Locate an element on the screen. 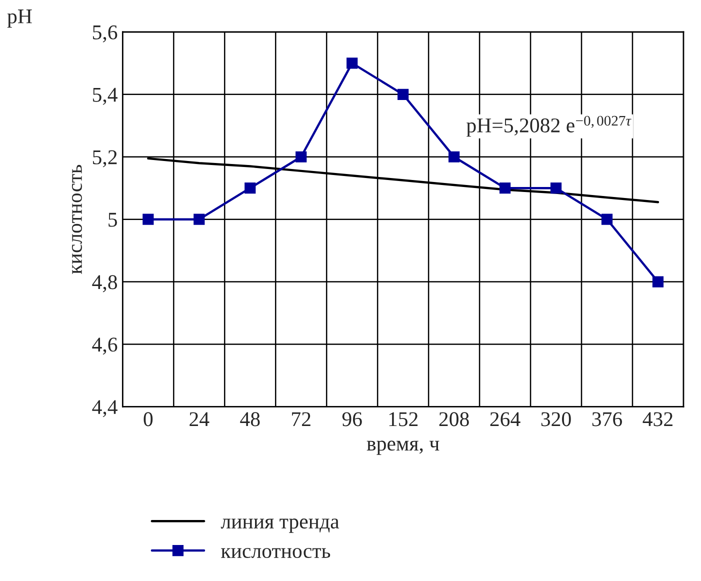 This screenshot has width=701, height=581. y-tick-label: 4,4 is located at coordinates (105, 409).